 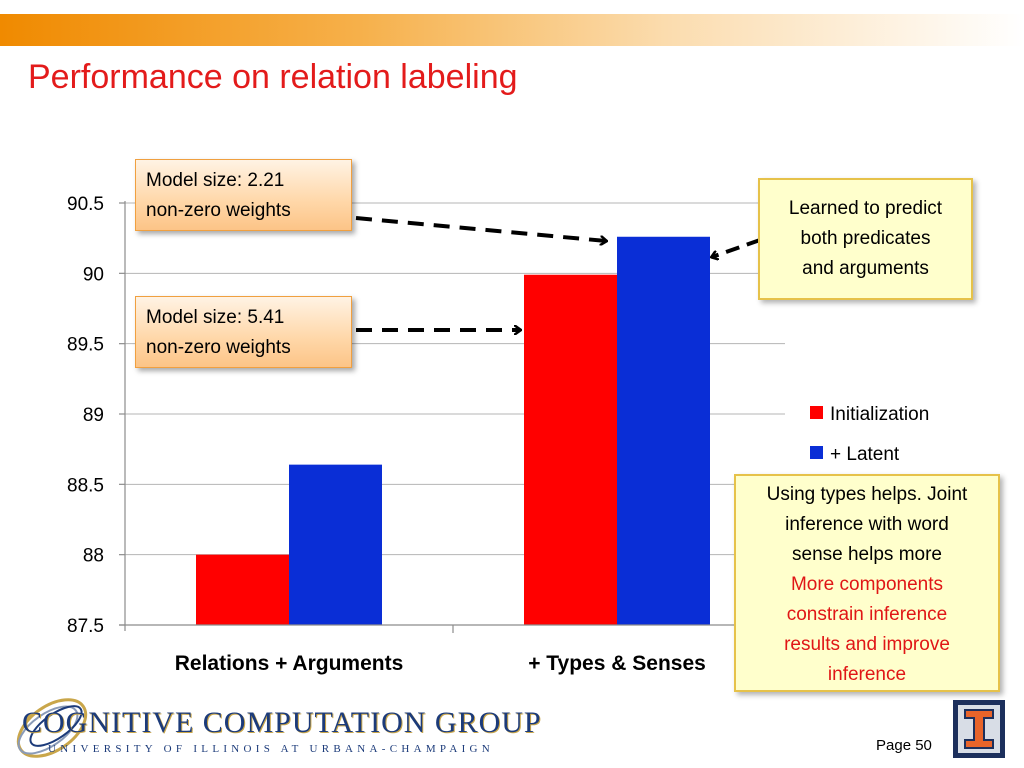 What do you see at coordinates (93, 274) in the screenshot?
I see `y-tick-label: 90` at bounding box center [93, 274].